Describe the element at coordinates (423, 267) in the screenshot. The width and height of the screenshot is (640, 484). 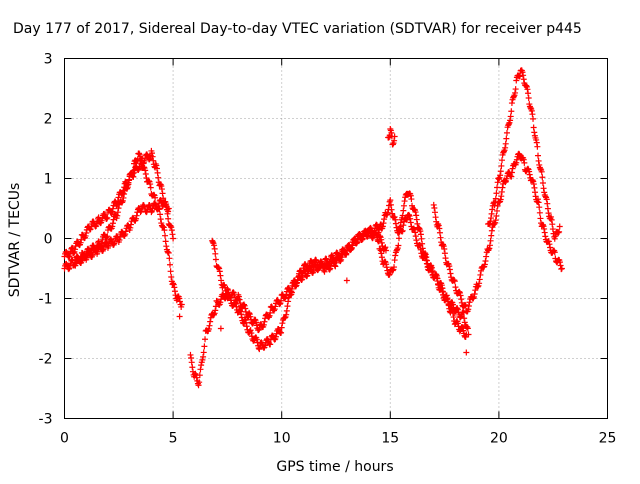
I see `series-track-g` at that location.